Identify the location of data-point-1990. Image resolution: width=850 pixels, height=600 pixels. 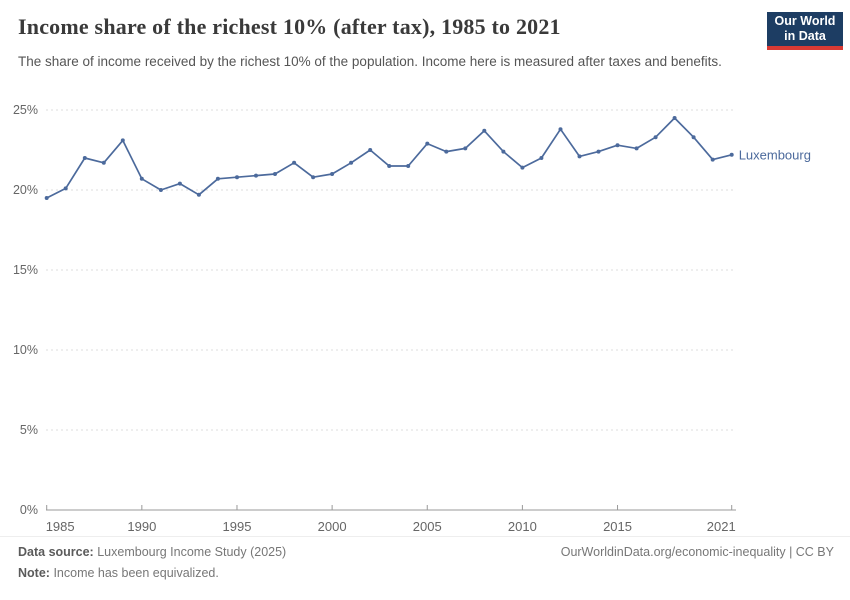
(141, 178).